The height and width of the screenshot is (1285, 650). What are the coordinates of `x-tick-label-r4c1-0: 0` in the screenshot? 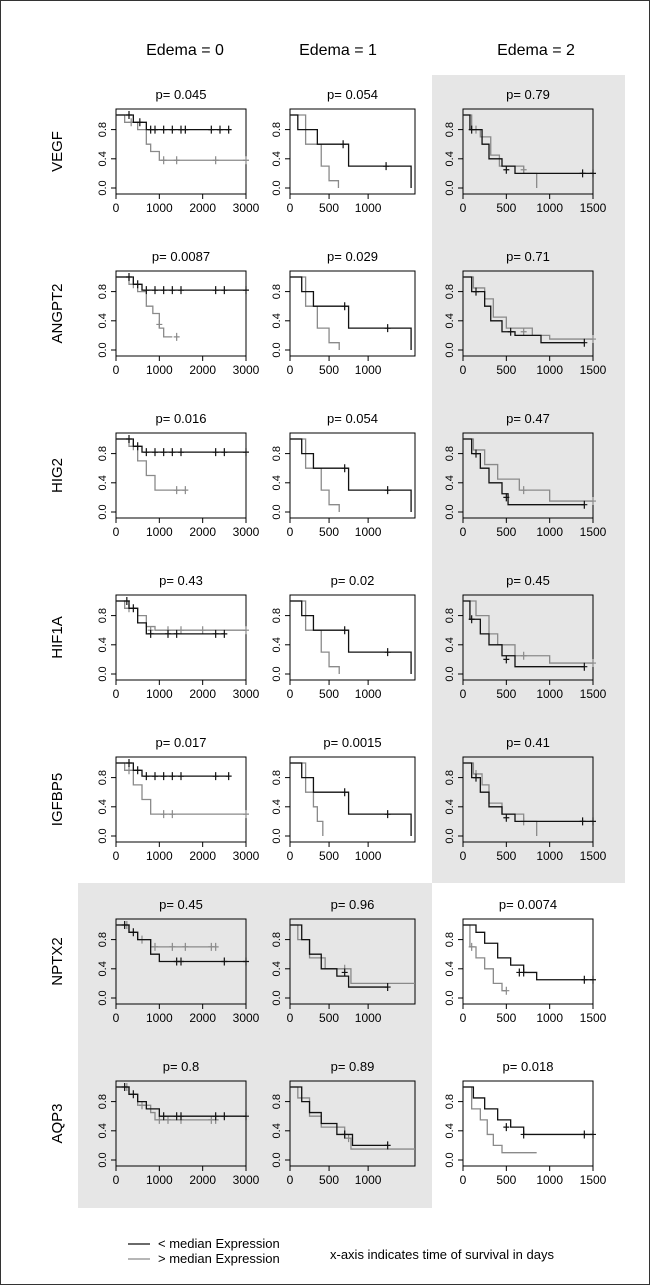 It's located at (290, 856).